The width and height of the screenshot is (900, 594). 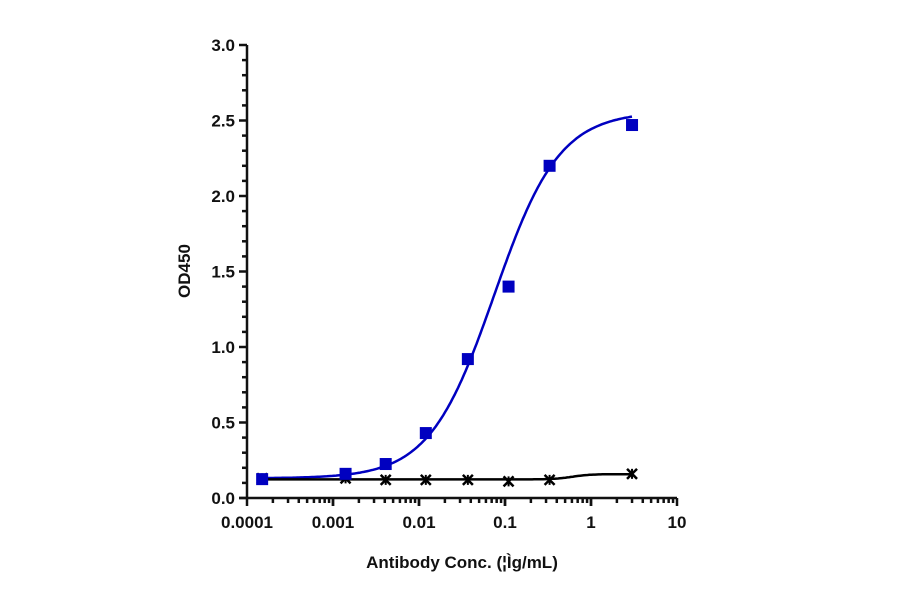 What do you see at coordinates (223, 347) in the screenshot?
I see `y-tick-label: 1.0` at bounding box center [223, 347].